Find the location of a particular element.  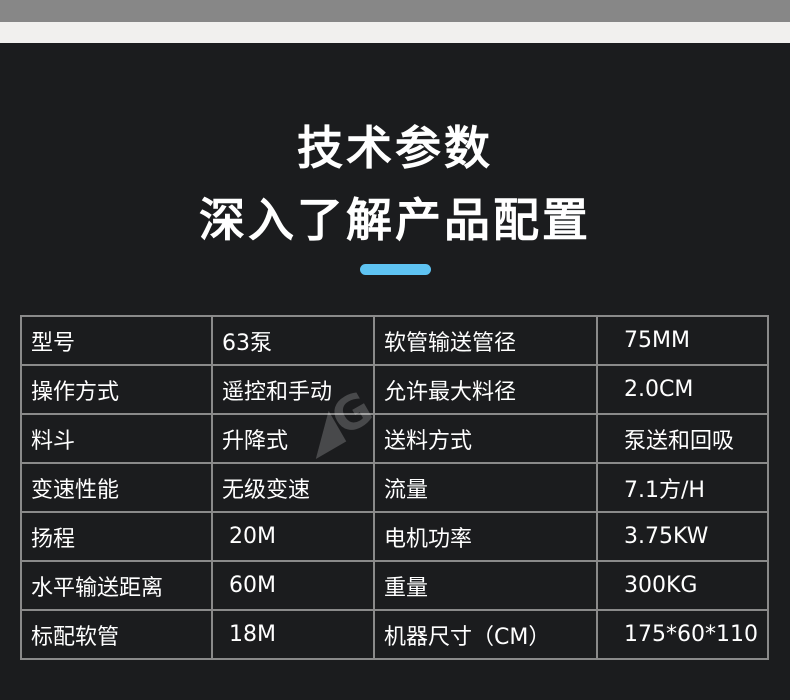

table-row: 料斗 升降式 送料方式 泵送和回吸 is located at coordinates (394, 438).